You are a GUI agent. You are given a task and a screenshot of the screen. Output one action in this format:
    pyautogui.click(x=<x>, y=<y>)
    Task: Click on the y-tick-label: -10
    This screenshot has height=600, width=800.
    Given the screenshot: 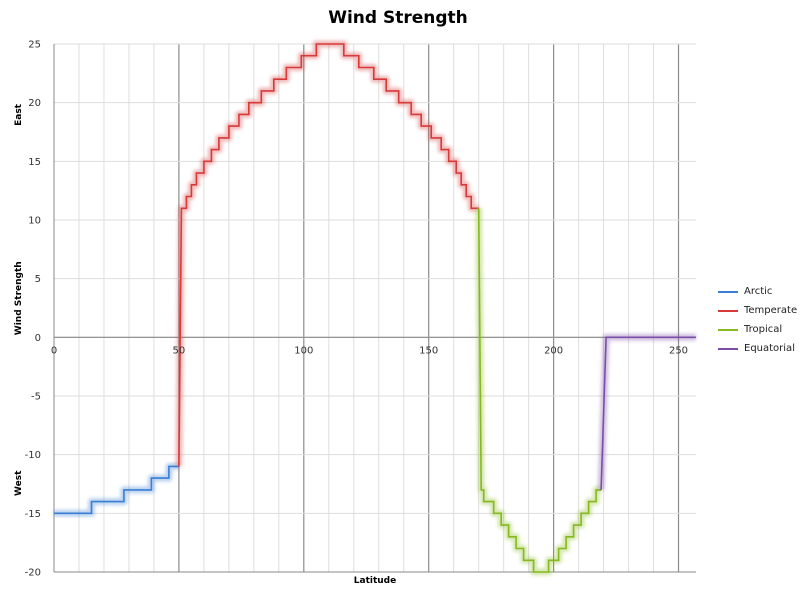 What is the action you would take?
    pyautogui.click(x=33, y=455)
    